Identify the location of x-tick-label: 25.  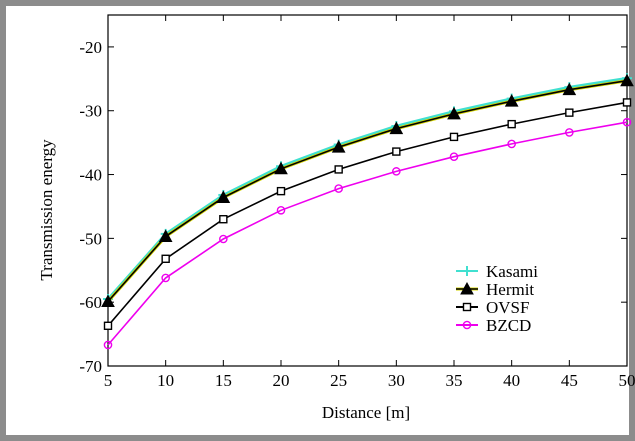
(338, 380).